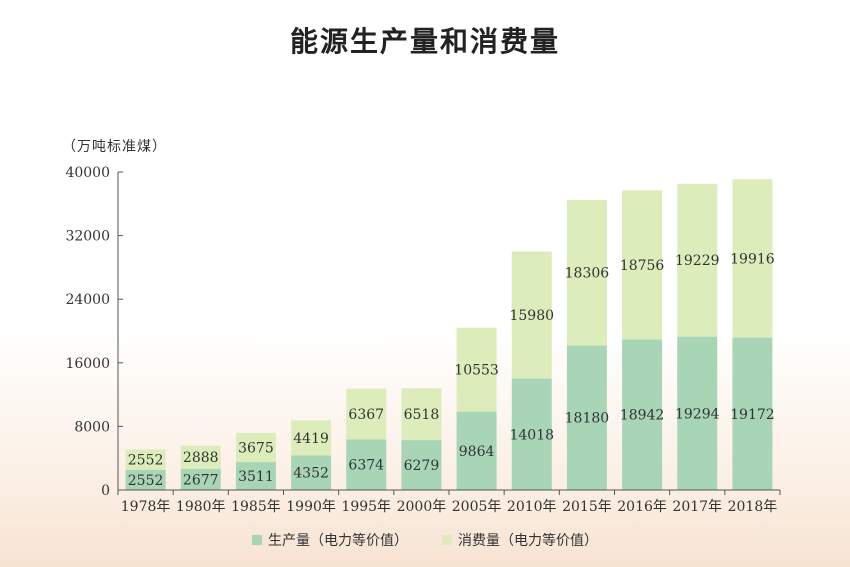 The image size is (850, 567). I want to click on data-label-consumption: 6367, so click(366, 415).